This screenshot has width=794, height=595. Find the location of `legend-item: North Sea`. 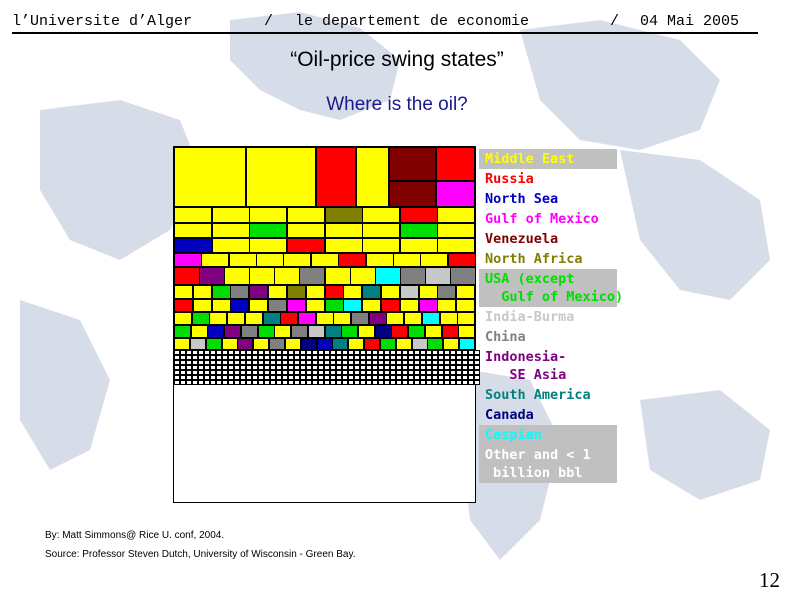

legend-item: North Sea is located at coordinates (522, 199).